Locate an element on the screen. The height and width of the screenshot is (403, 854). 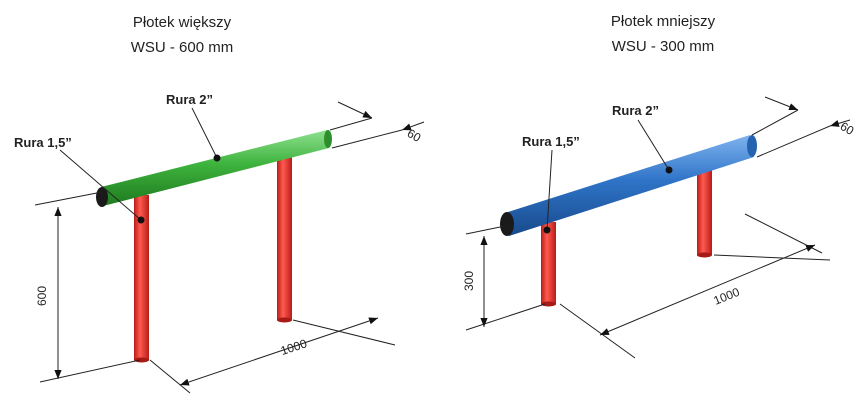
fence-large-length-dim: 1000 is located at coordinates (294, 347).